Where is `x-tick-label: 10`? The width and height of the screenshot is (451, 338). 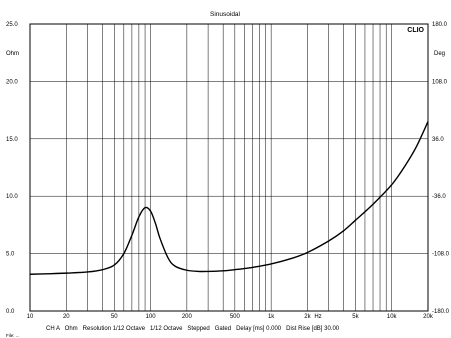 x-tick-label: 10 is located at coordinates (30, 317).